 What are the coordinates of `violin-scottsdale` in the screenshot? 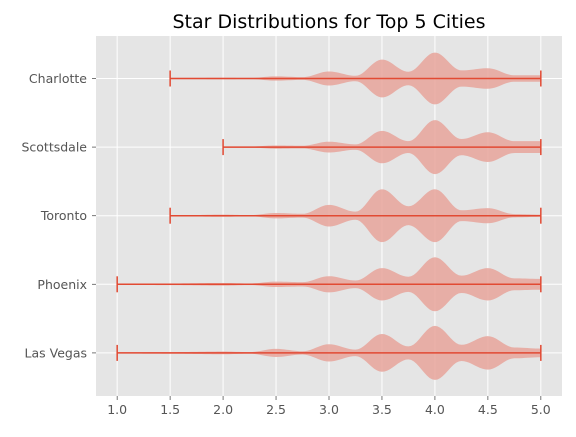 It's located at (382, 147).